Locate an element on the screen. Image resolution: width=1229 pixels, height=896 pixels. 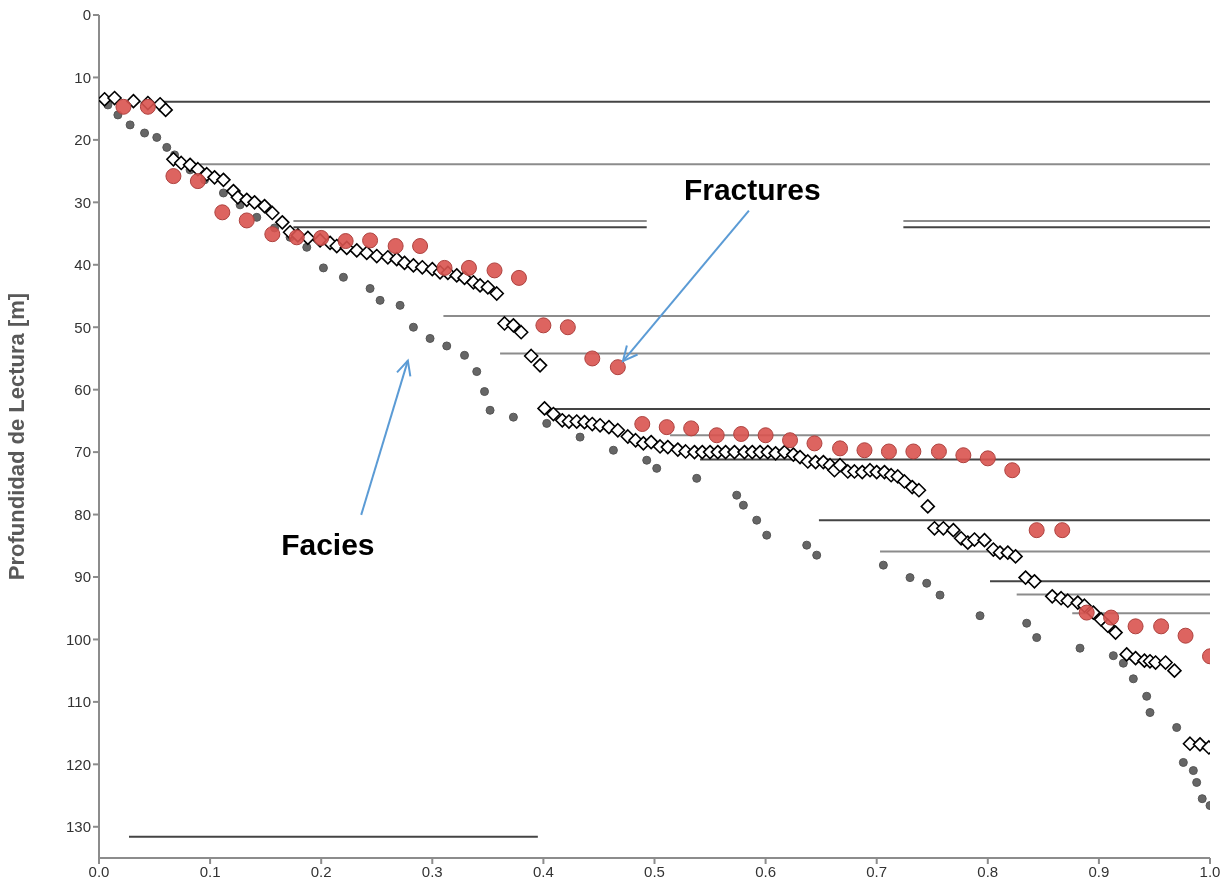
y-tick-label: 60 is located at coordinates (82, 389).